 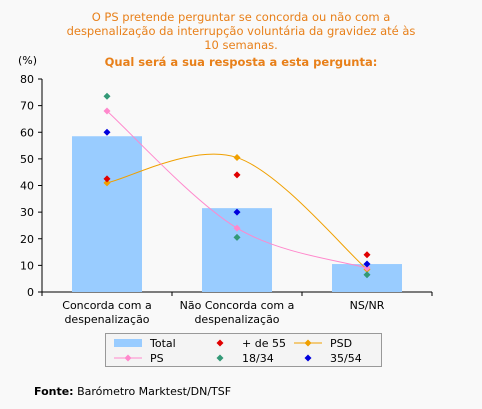 What do you see at coordinates (157, 358) in the screenshot?
I see `legend-label: PS` at bounding box center [157, 358].